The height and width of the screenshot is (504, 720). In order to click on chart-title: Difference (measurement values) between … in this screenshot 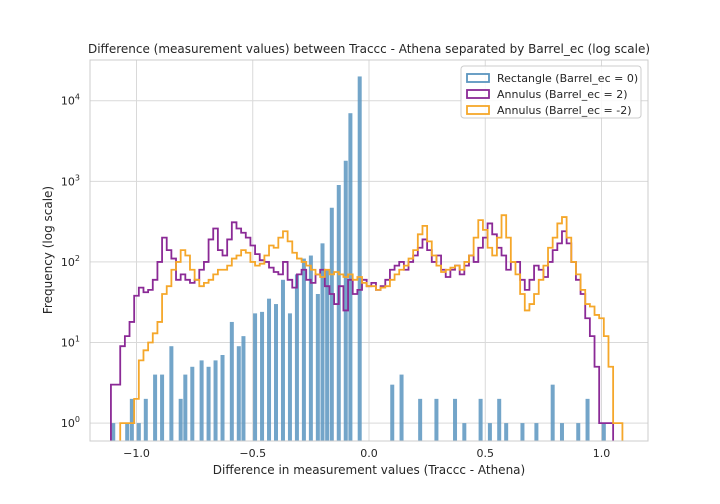, I will do `click(369, 49)`.